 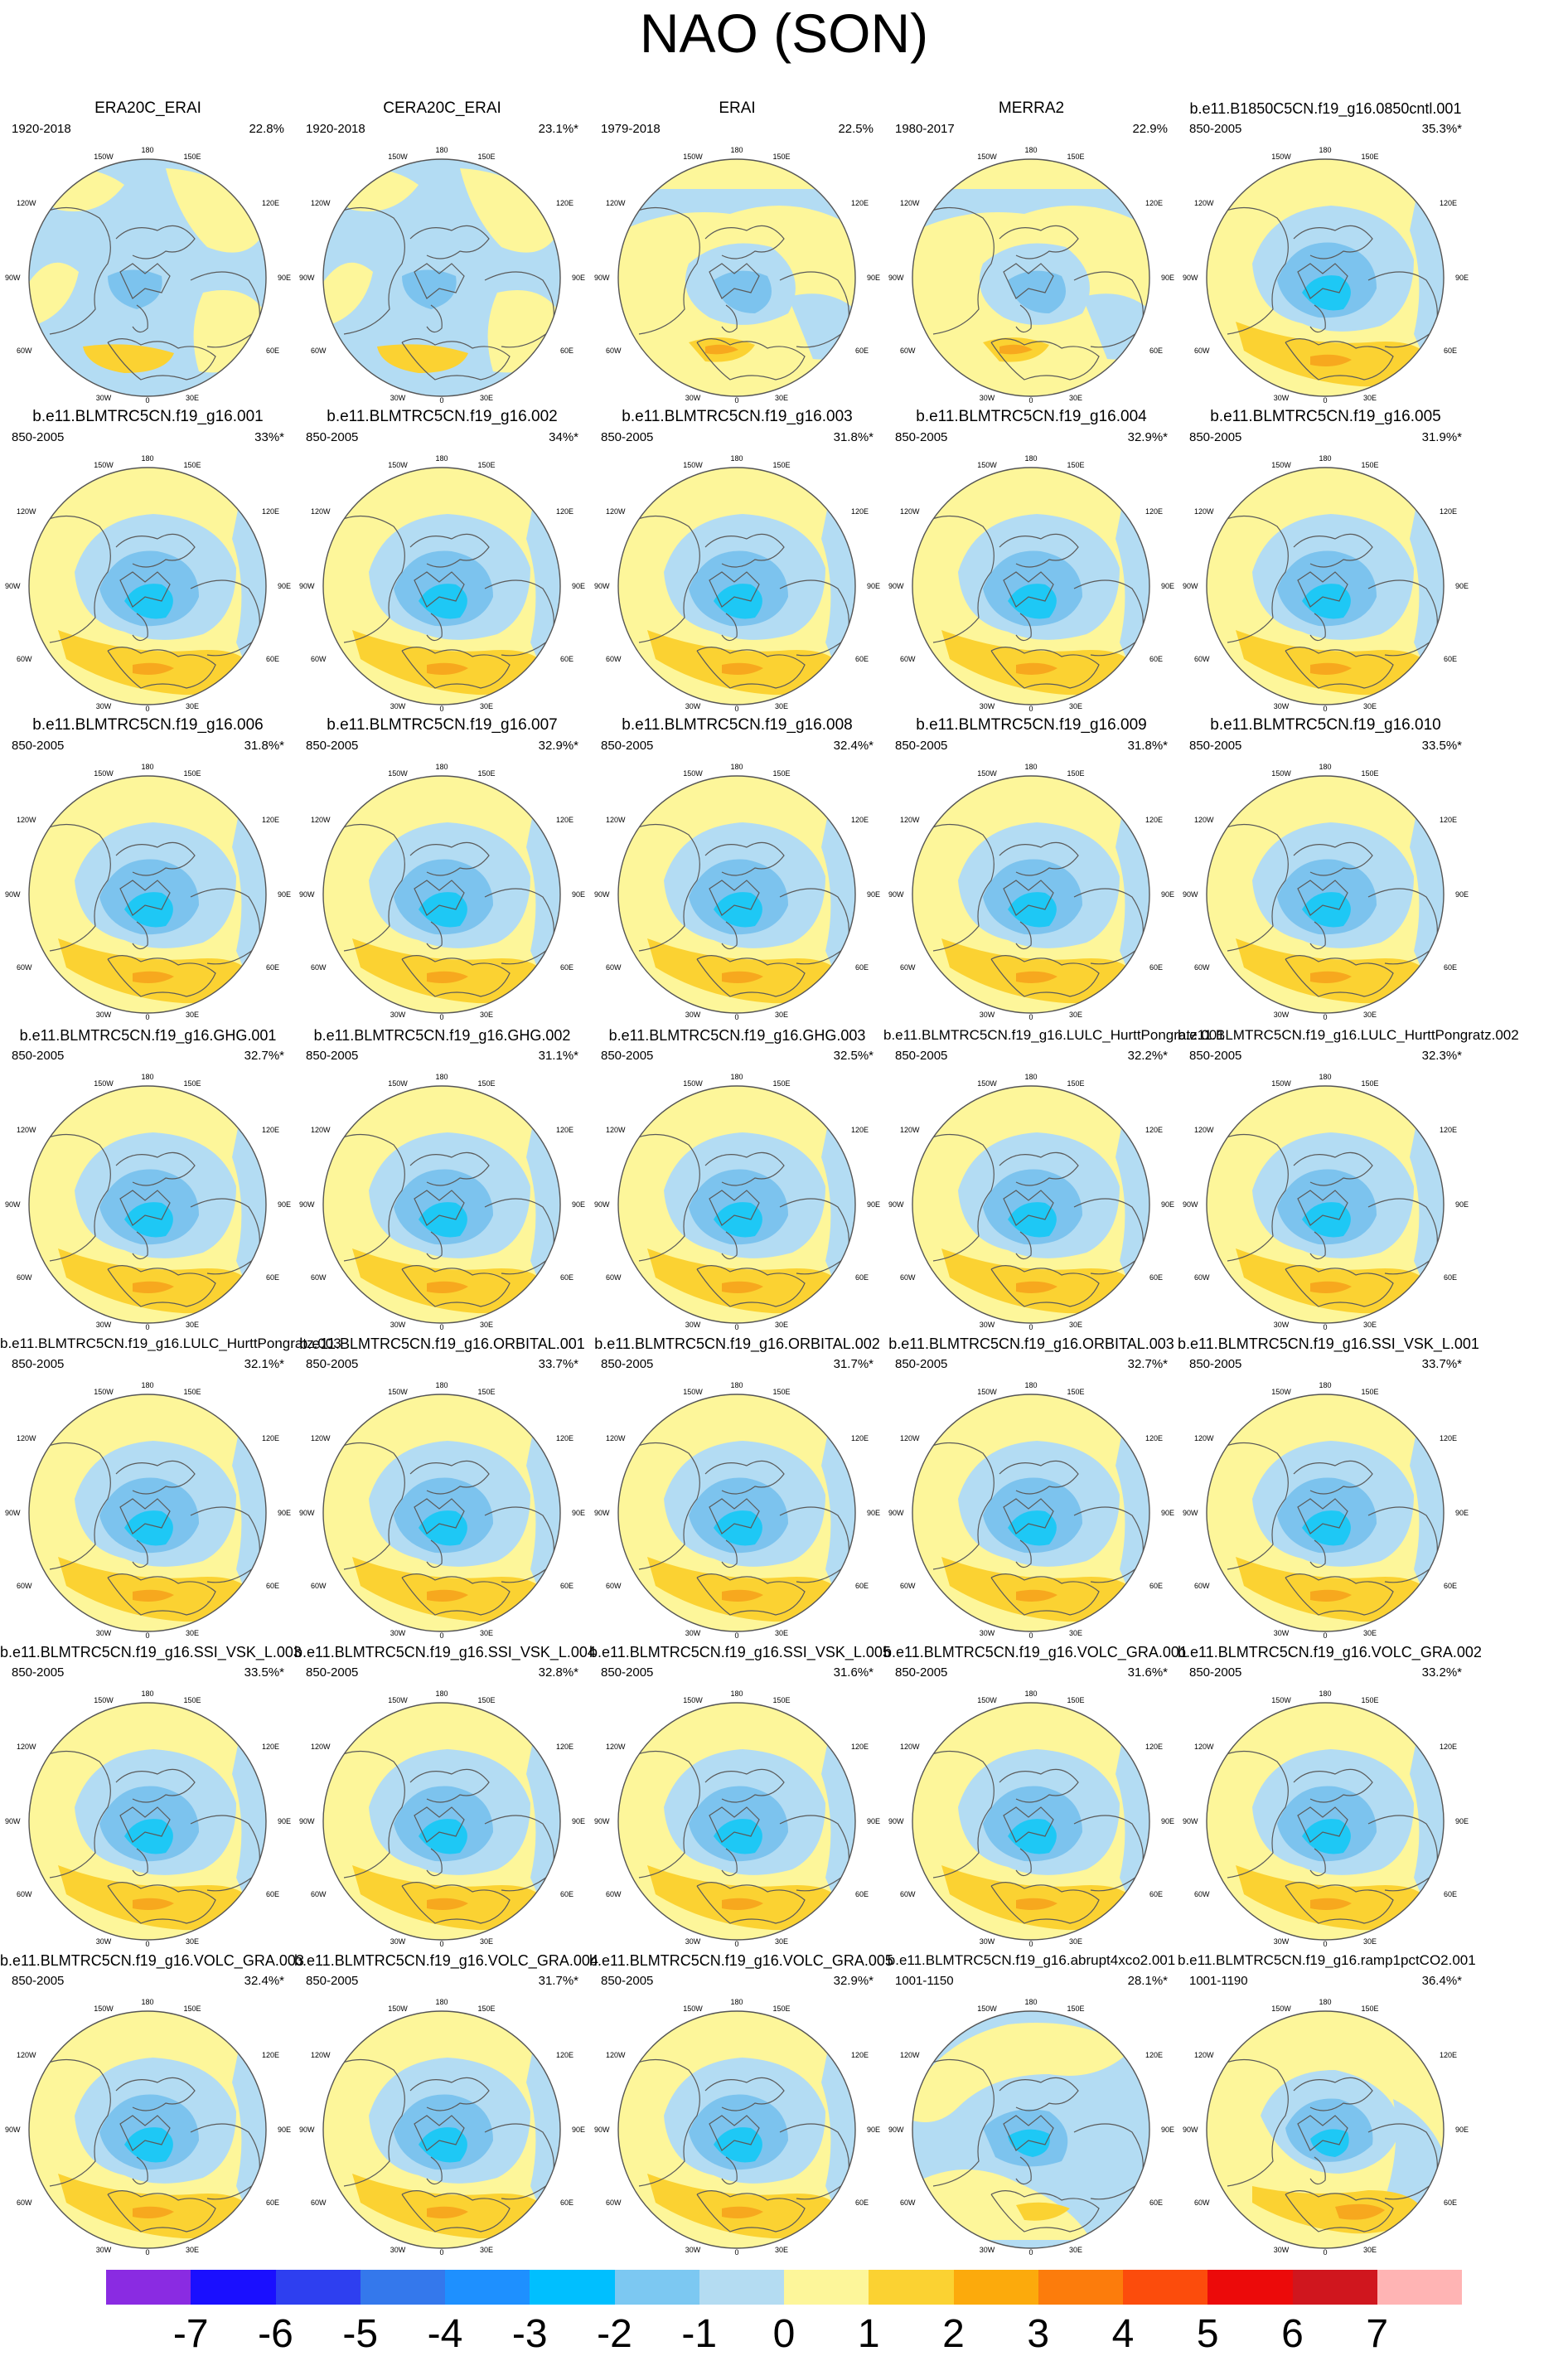 What do you see at coordinates (784, 2334) in the screenshot?
I see `colorbar-tick-label: 0` at bounding box center [784, 2334].